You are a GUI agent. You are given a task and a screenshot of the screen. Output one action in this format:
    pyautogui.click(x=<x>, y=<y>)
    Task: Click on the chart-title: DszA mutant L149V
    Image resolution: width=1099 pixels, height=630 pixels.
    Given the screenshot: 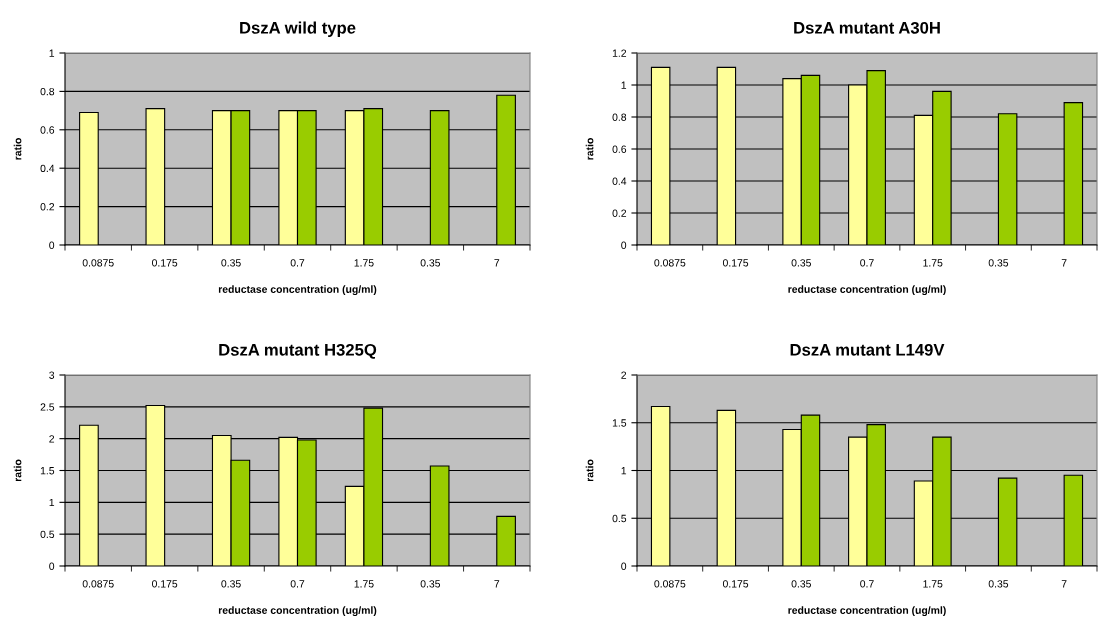 What is the action you would take?
    pyautogui.click(x=867, y=349)
    